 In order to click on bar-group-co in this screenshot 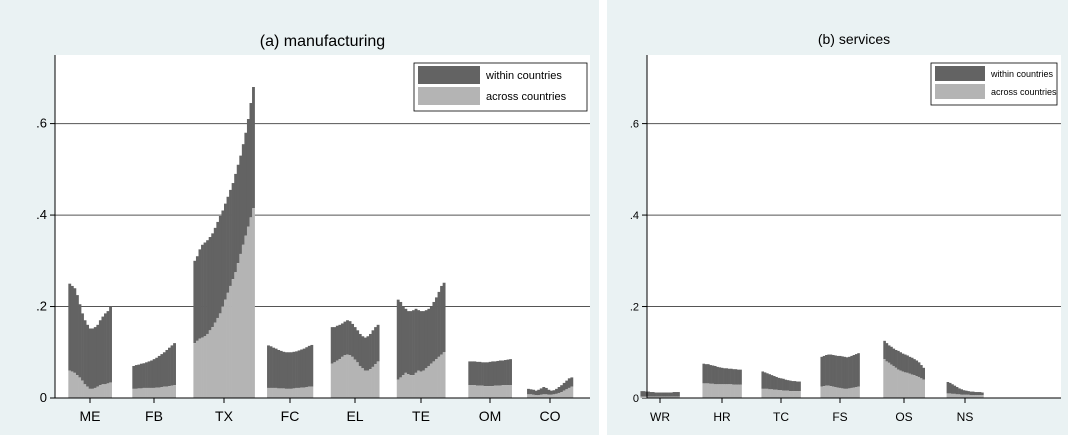, I will do `click(550, 387)`.